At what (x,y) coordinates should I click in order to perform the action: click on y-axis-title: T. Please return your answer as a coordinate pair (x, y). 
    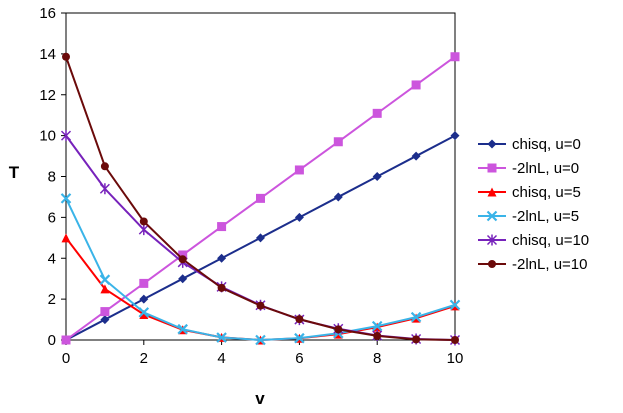
    Looking at the image, I should click on (14, 172).